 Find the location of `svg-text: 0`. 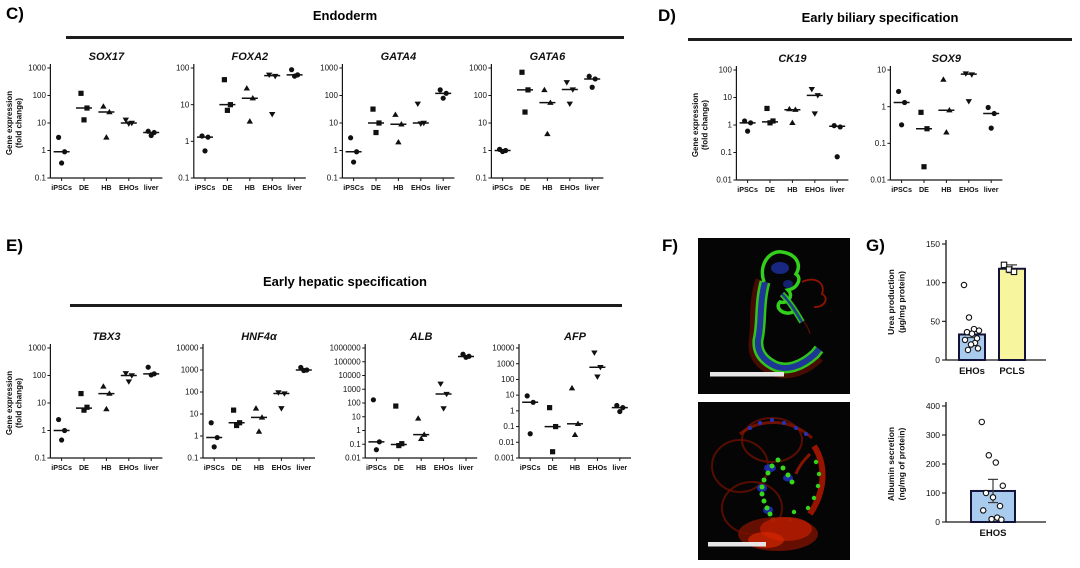

svg-text: 0 is located at coordinates (937, 360).